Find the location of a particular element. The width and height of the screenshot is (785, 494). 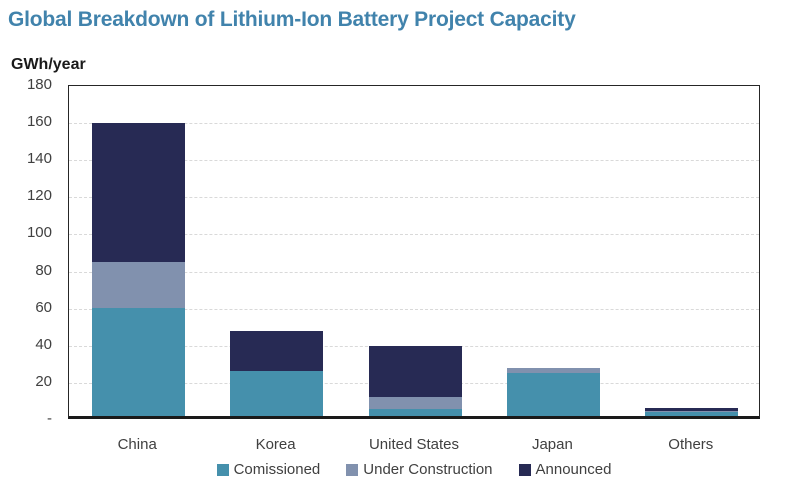

bar-segment-united-states-under_construction is located at coordinates (415, 403).